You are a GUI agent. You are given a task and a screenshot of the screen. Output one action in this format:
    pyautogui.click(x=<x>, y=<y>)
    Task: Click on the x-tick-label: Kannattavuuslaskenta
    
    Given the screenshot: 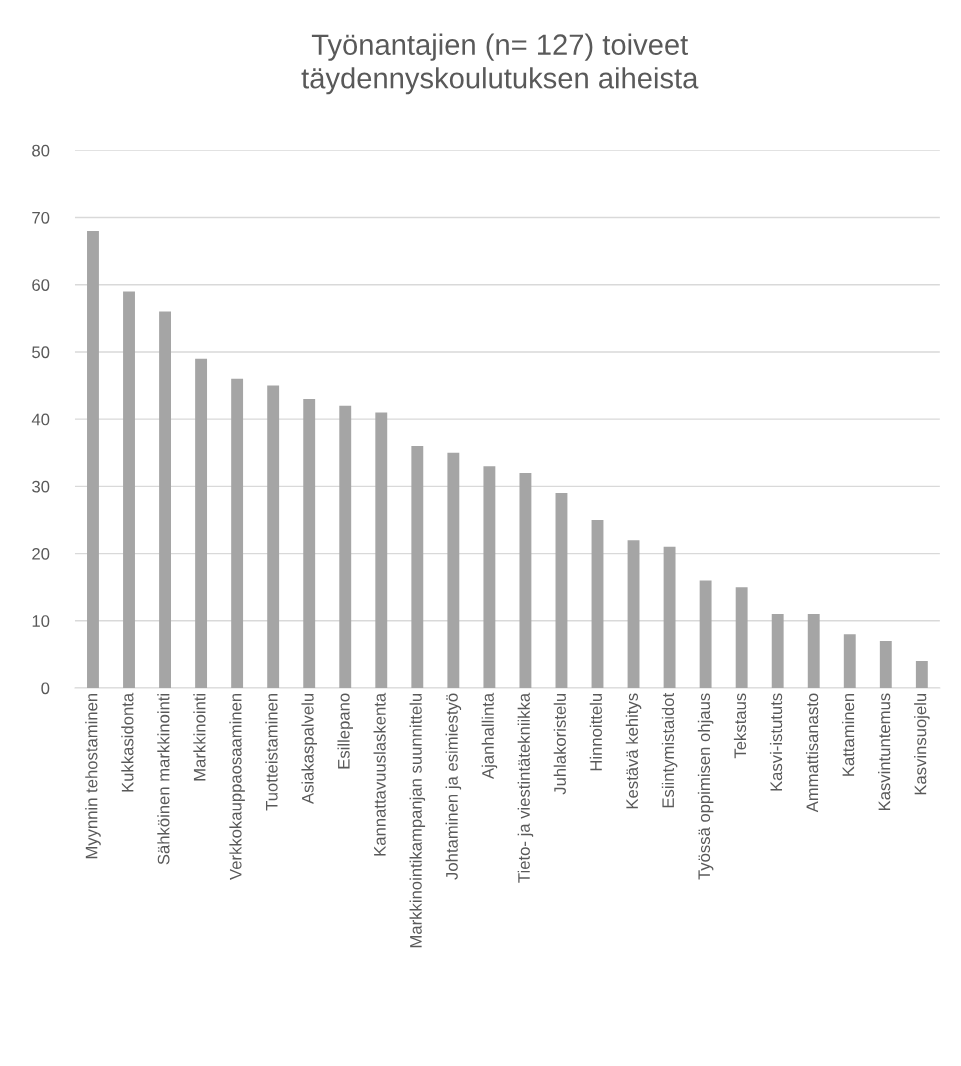 What is the action you would take?
    pyautogui.click(x=379, y=774)
    